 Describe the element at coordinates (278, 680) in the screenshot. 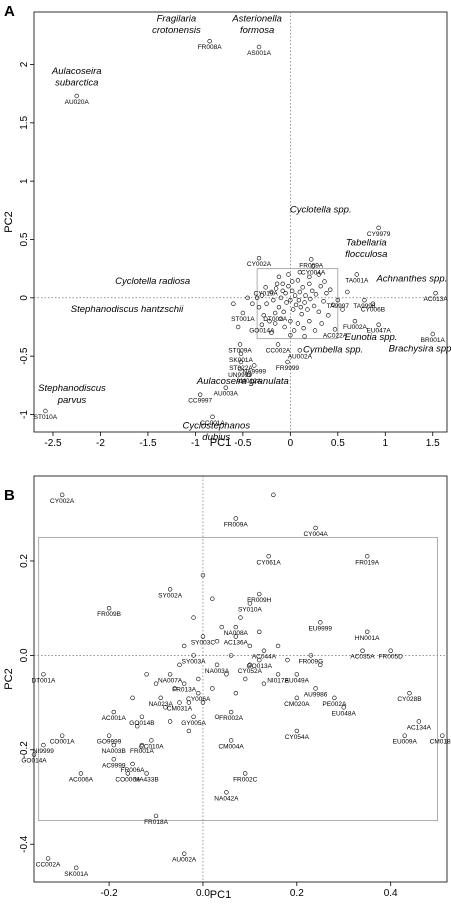

I see `point-label: NI017A` at that location.